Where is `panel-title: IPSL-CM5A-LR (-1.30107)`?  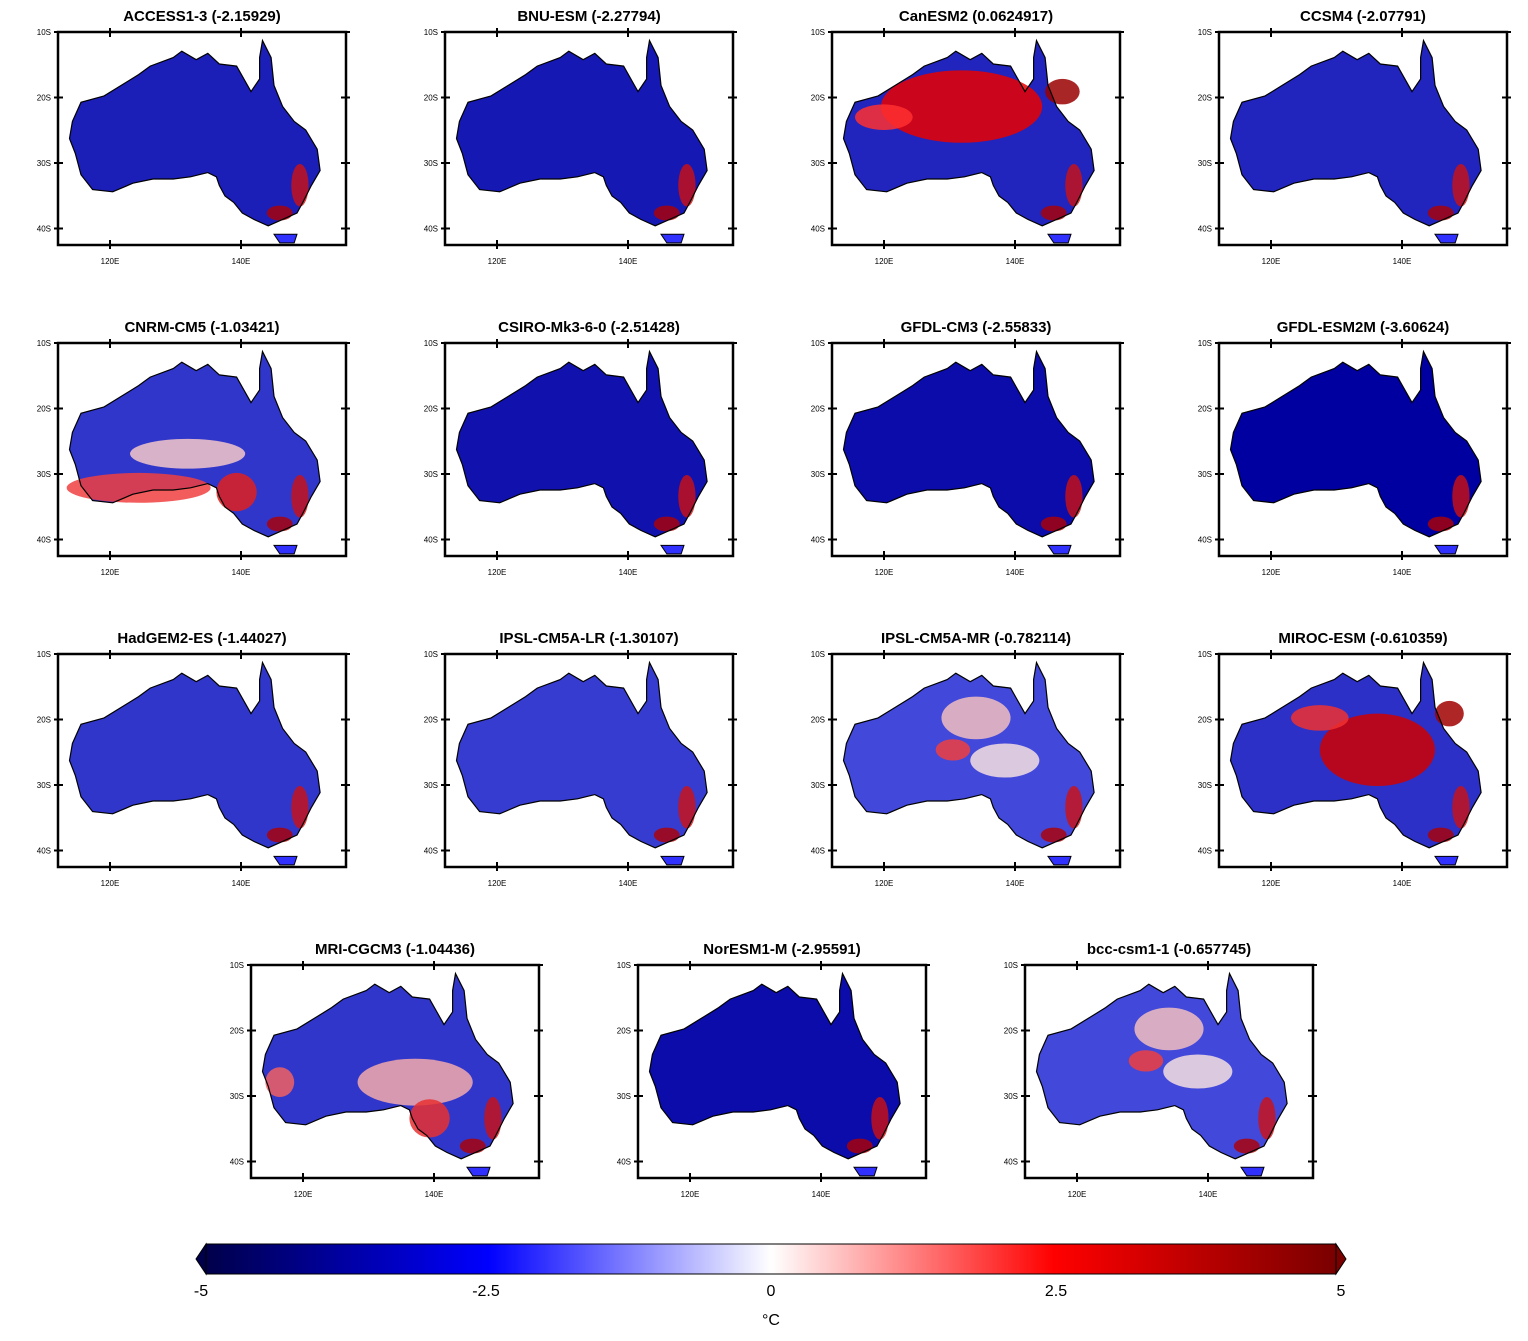 panel-title: IPSL-CM5A-LR (-1.30107) is located at coordinates (588, 638).